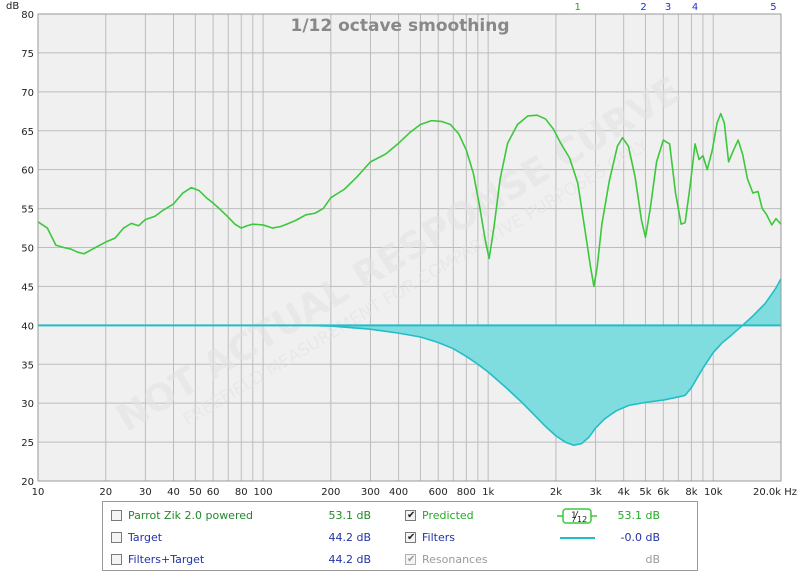  I want to click on x-tick-label: 4k, so click(624, 492).